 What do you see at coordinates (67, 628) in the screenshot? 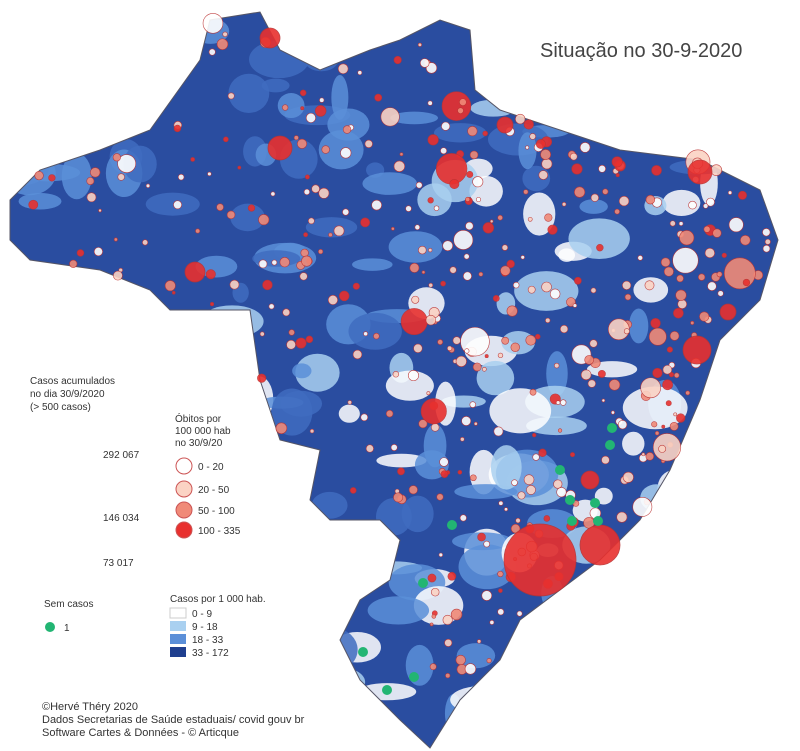
I see `legend-label: 1` at bounding box center [67, 628].